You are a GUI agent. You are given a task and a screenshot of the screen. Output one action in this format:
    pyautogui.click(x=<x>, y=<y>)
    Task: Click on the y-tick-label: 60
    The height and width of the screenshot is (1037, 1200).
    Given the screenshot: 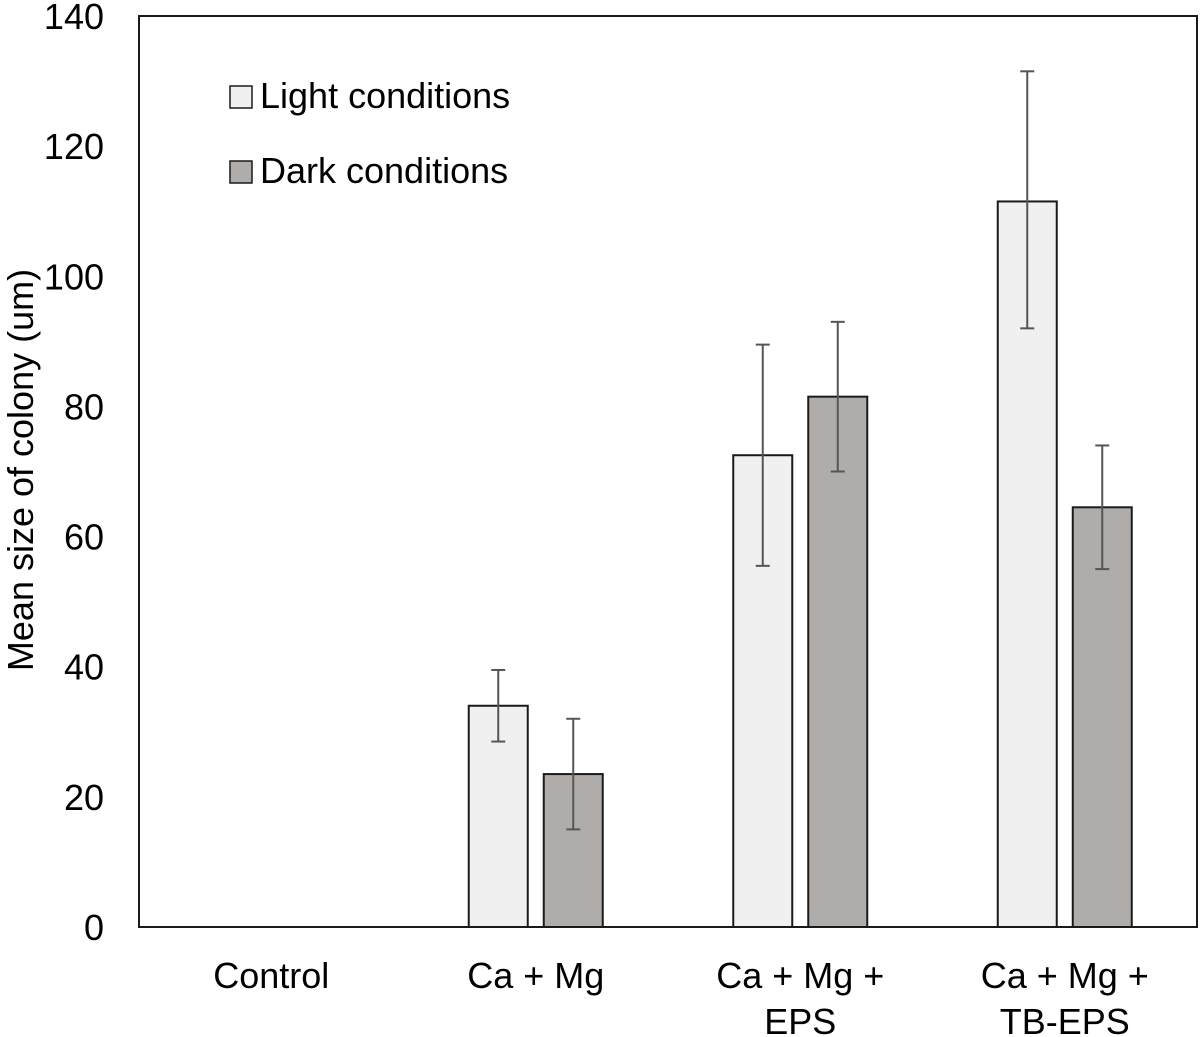 What is the action you would take?
    pyautogui.click(x=84, y=537)
    